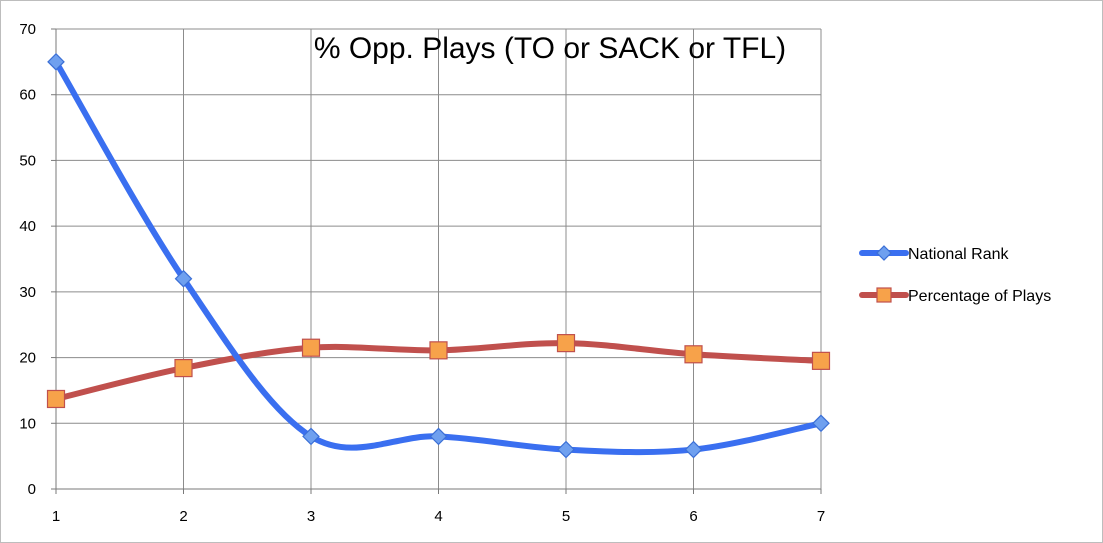 The image size is (1103, 543). I want to click on legend-label: National Rank, so click(959, 254).